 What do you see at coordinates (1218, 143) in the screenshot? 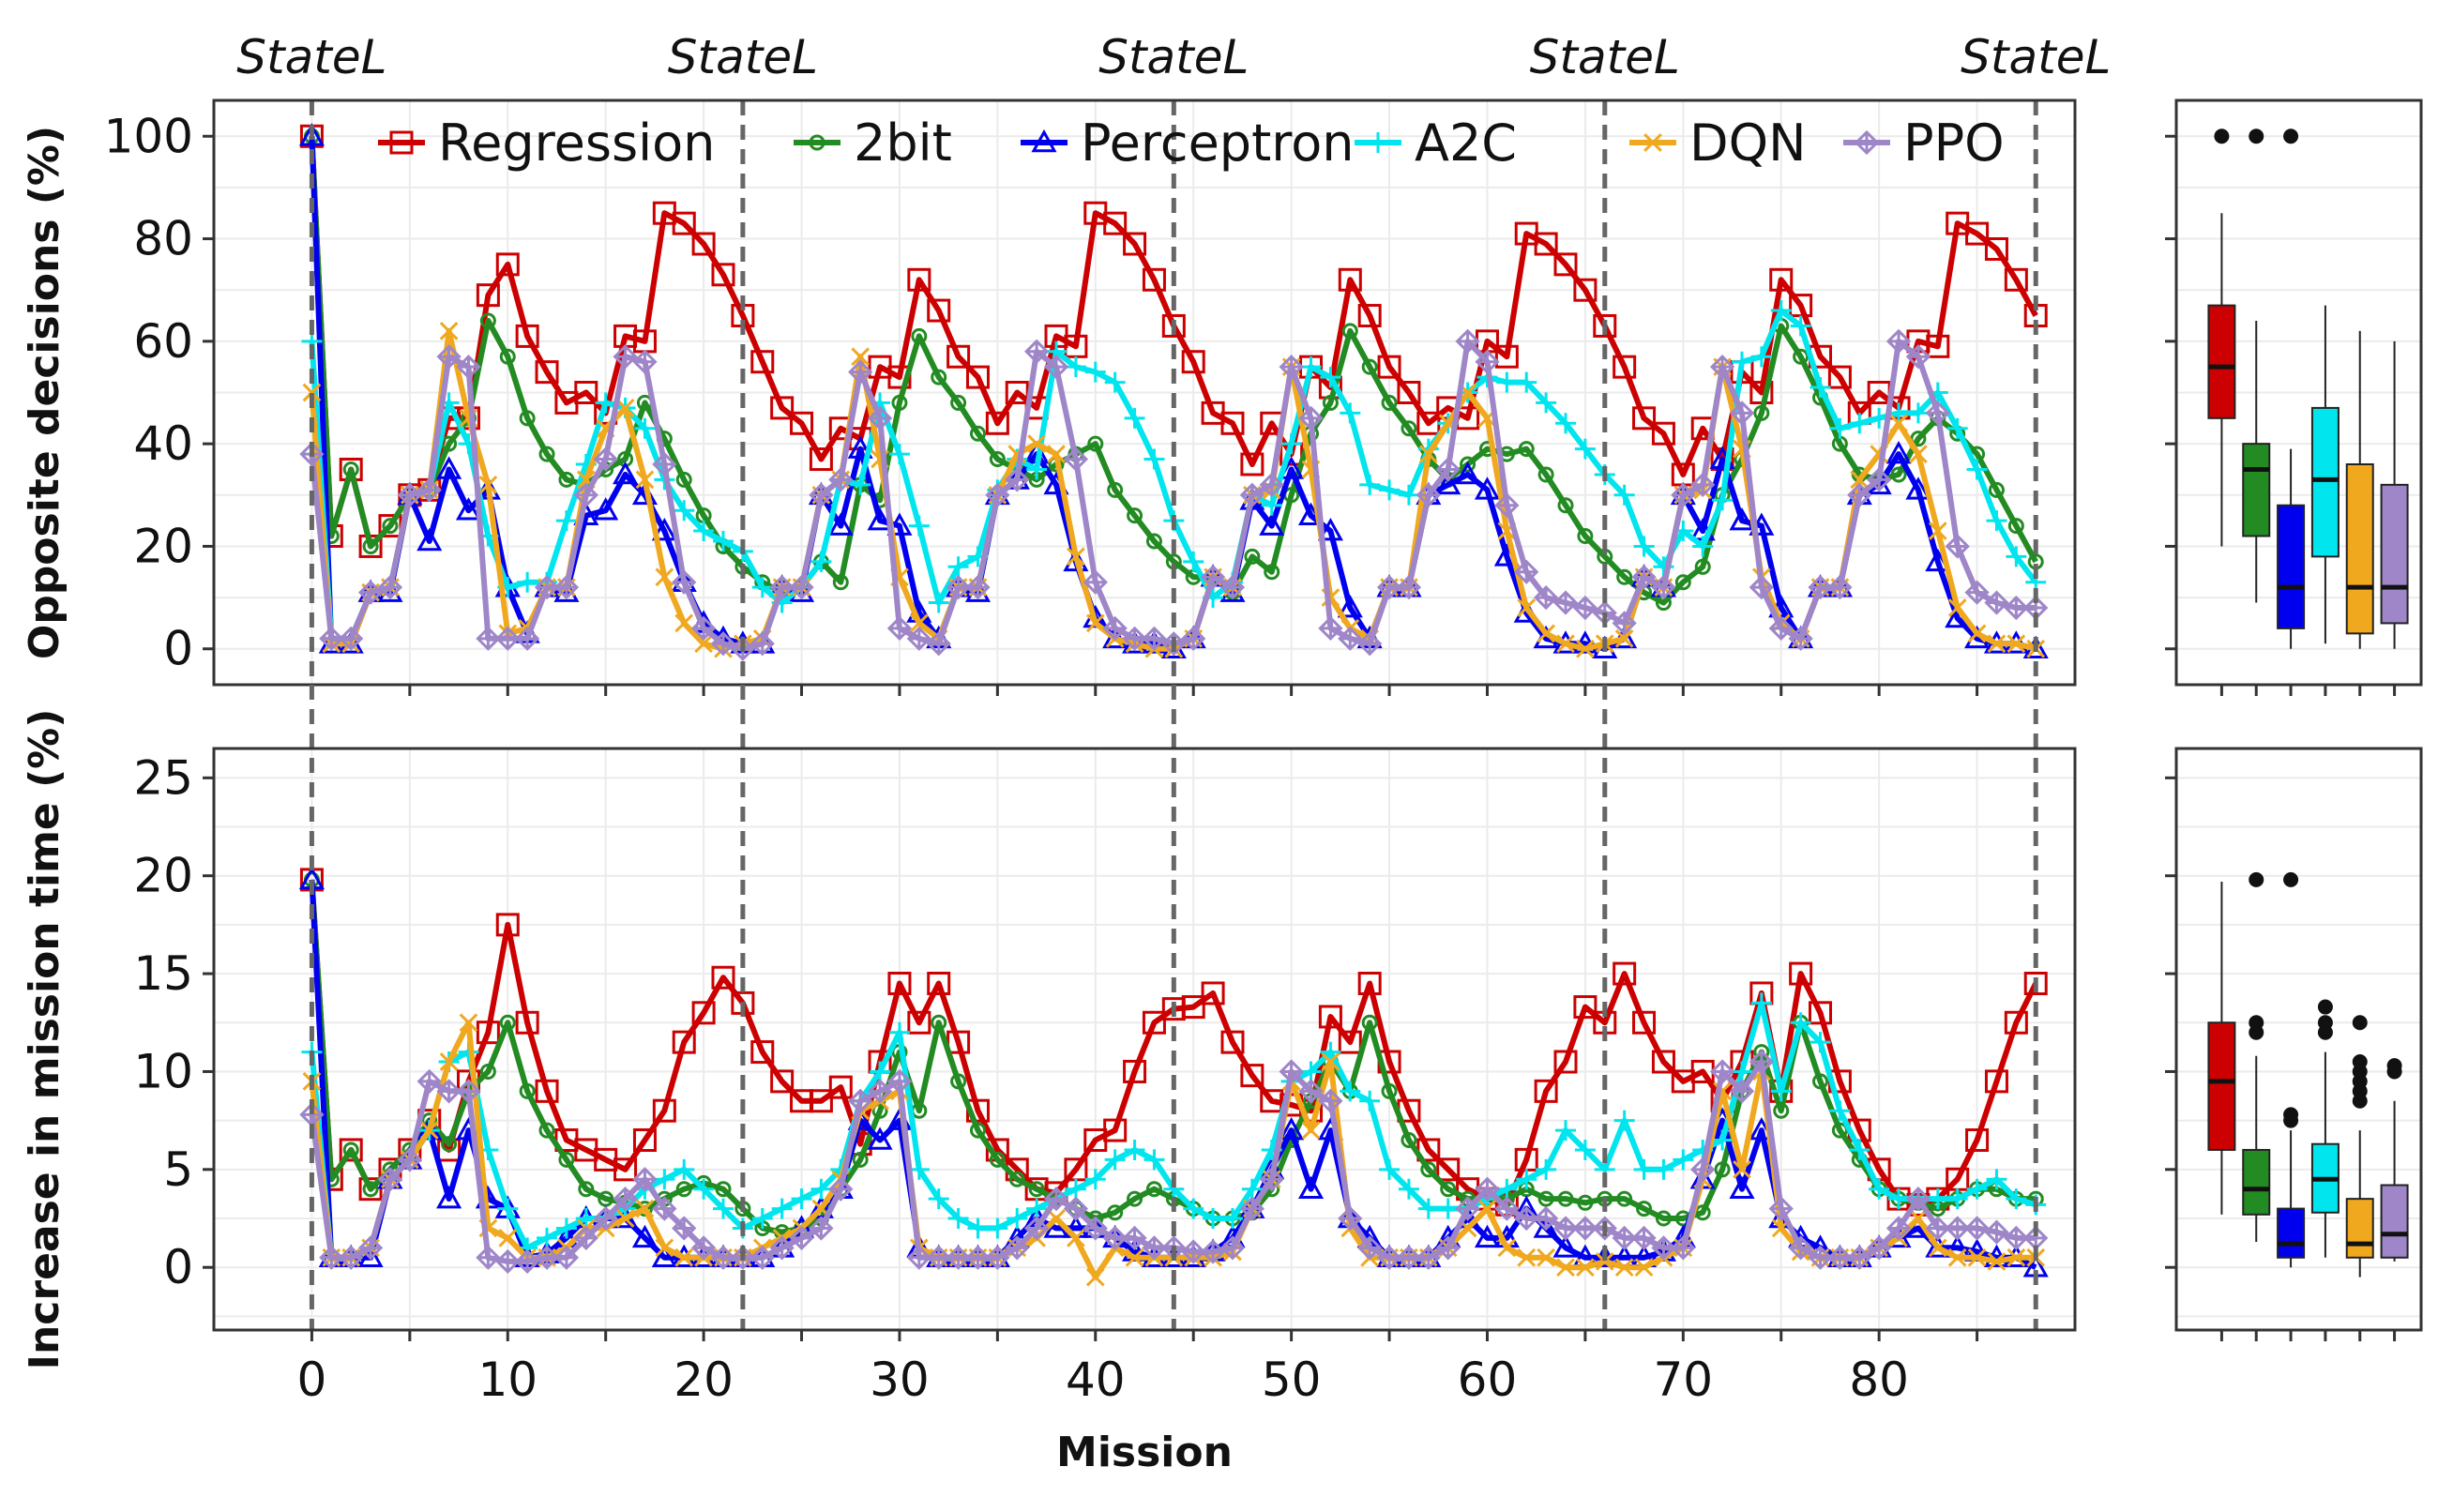
I see `legend-label: Perceptron` at bounding box center [1218, 143].